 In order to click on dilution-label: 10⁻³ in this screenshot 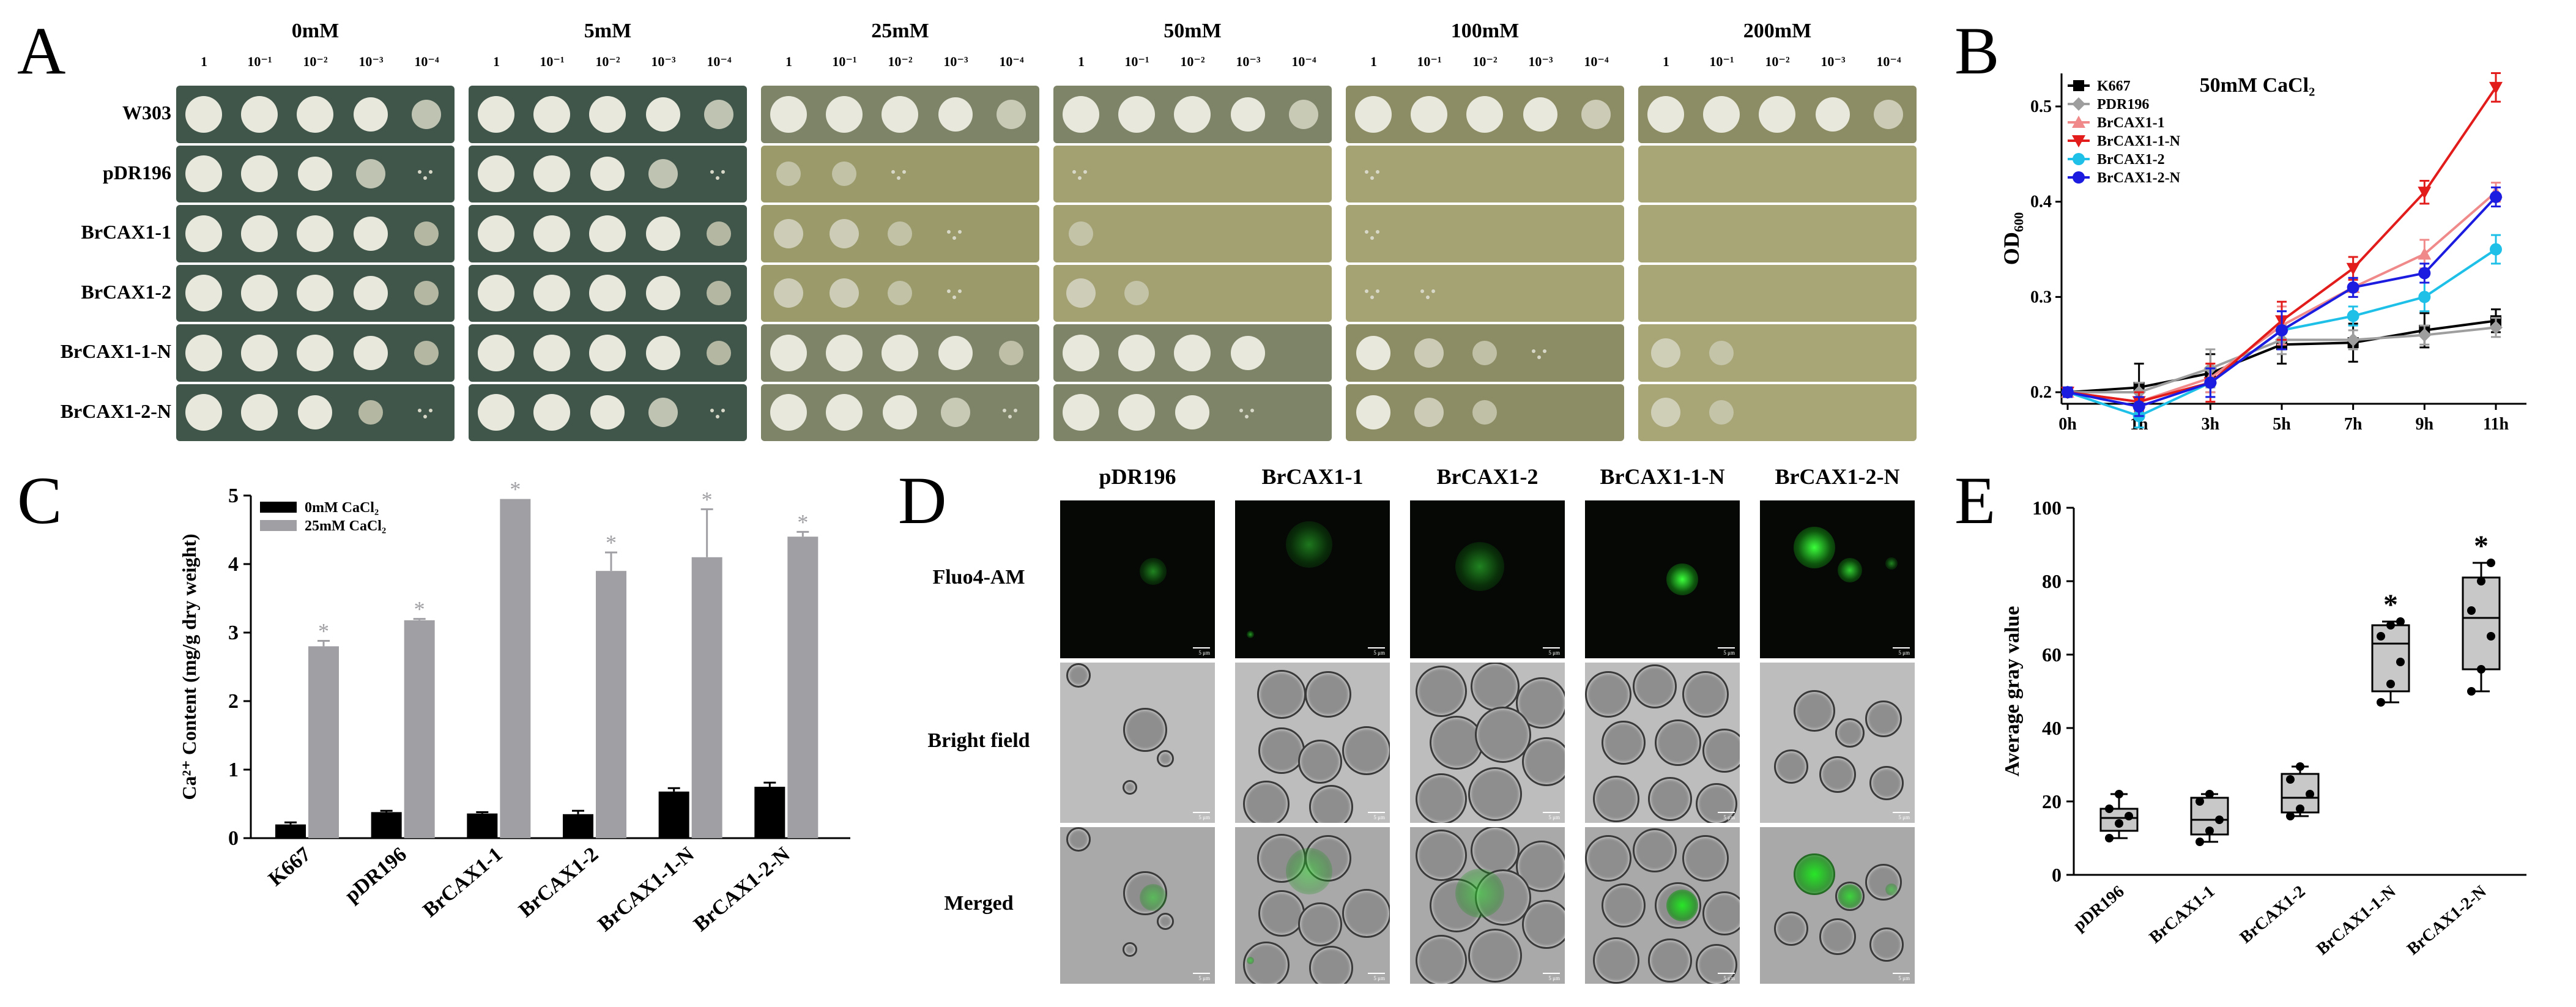, I will do `click(1248, 62)`.